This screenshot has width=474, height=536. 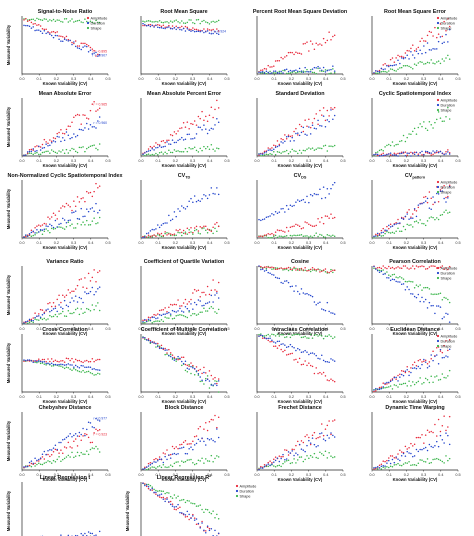 What do you see at coordinates (325, 79) in the screenshot?
I see `x-tick-label: 0.4` at bounding box center [325, 79].